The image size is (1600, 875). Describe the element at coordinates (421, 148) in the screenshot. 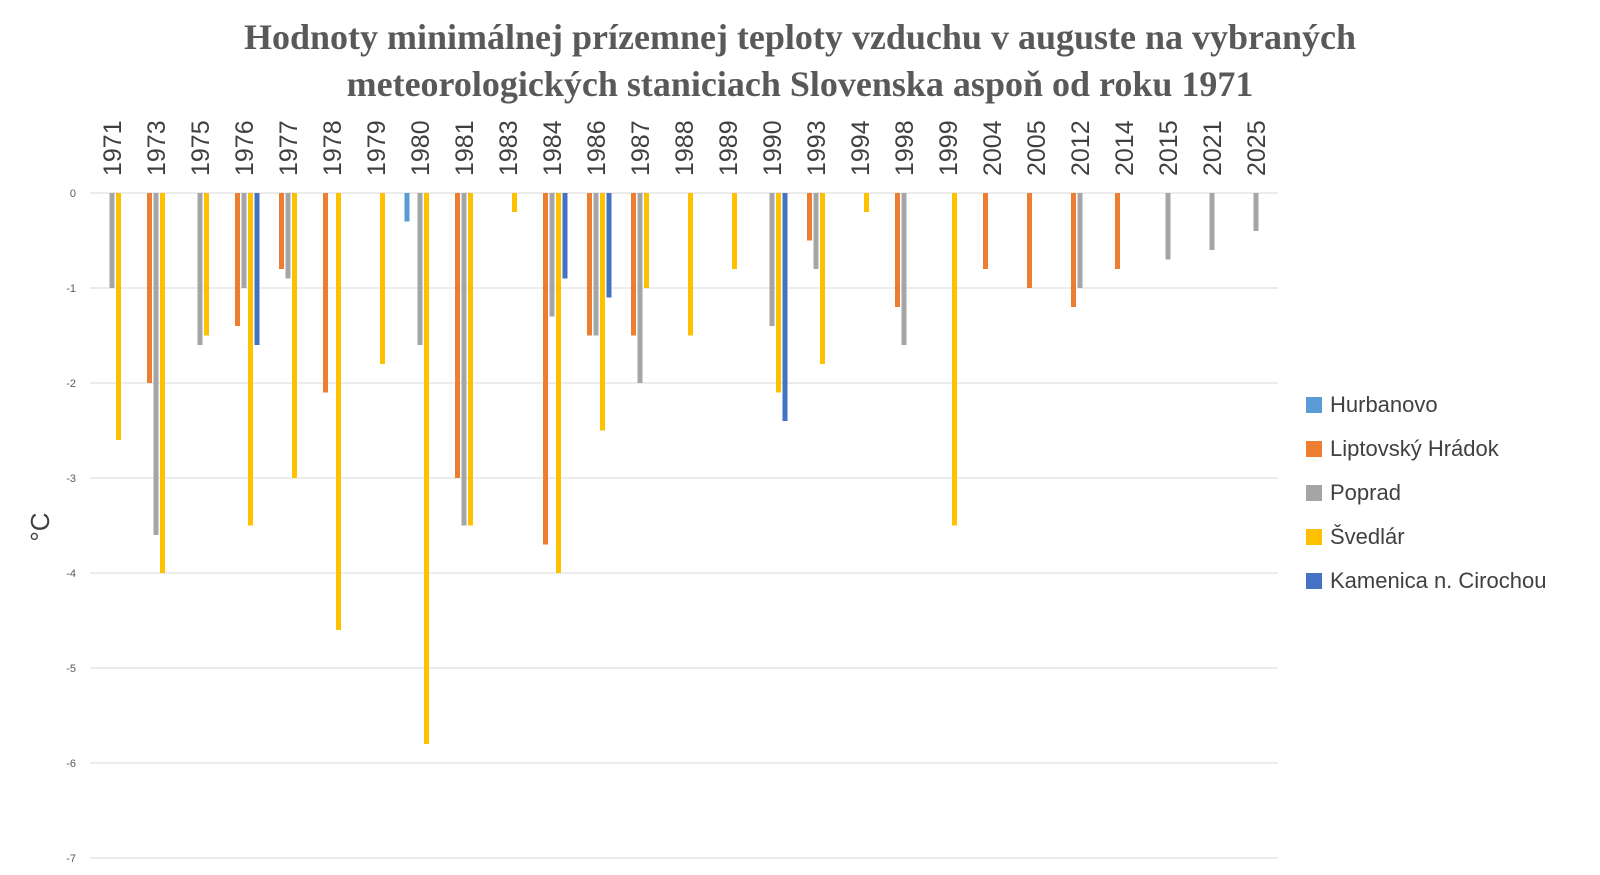

I see `x-category-label: 1980` at that location.